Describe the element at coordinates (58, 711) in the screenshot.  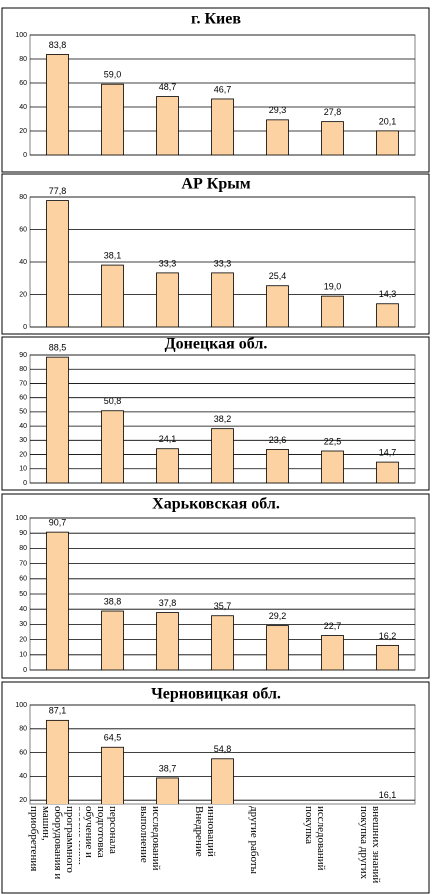
I see `value-label: 87,1` at that location.